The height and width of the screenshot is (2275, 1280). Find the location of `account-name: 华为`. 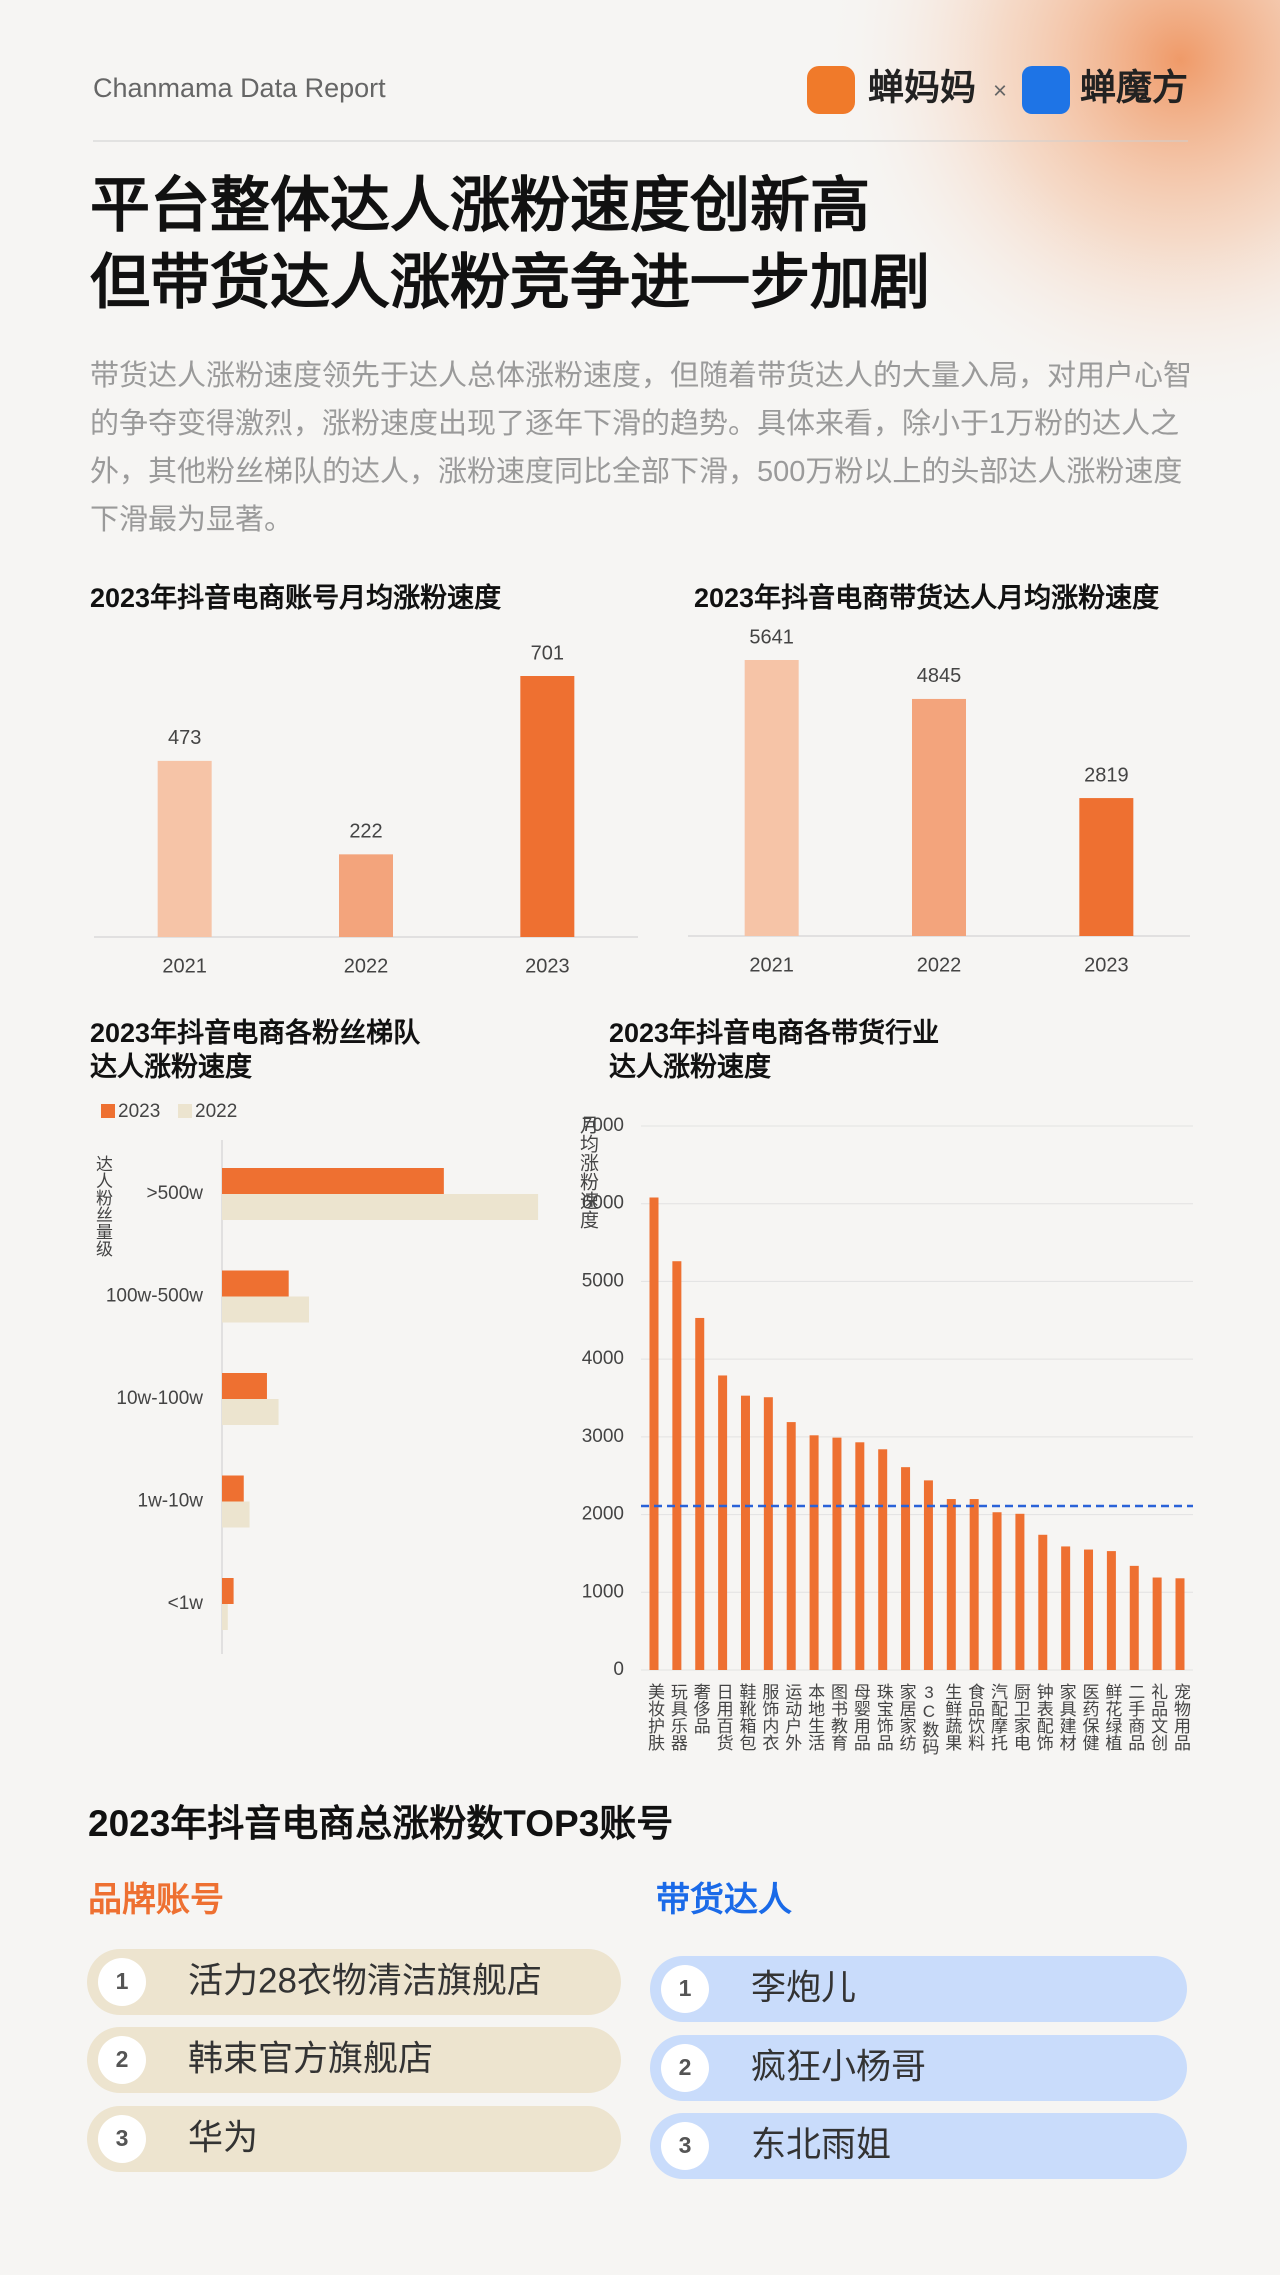

account-name: 华为 is located at coordinates (223, 2137).